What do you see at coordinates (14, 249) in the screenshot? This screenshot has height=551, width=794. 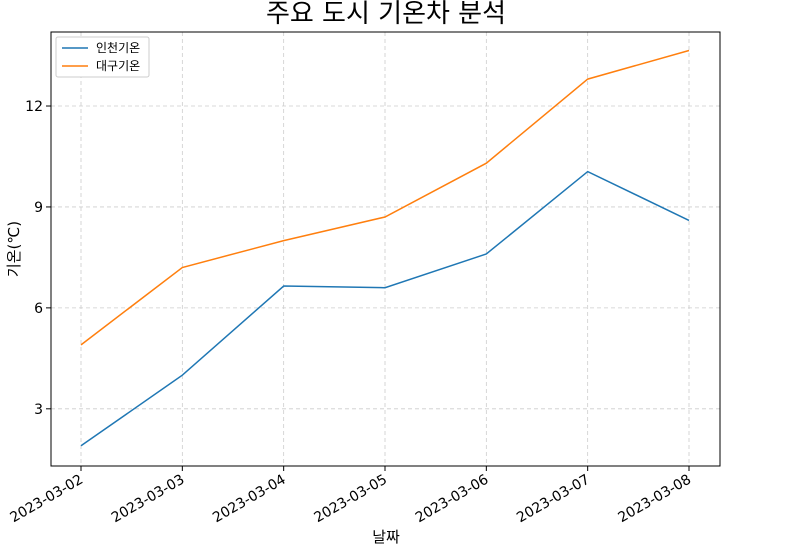 I see `y-axis-label: 기온(℃)` at bounding box center [14, 249].